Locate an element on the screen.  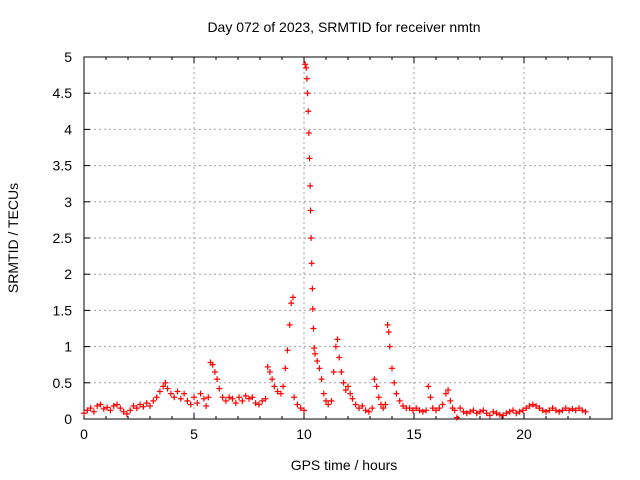
x-axis-tick-labels: 0 5 10 15 20 is located at coordinates (306, 434).